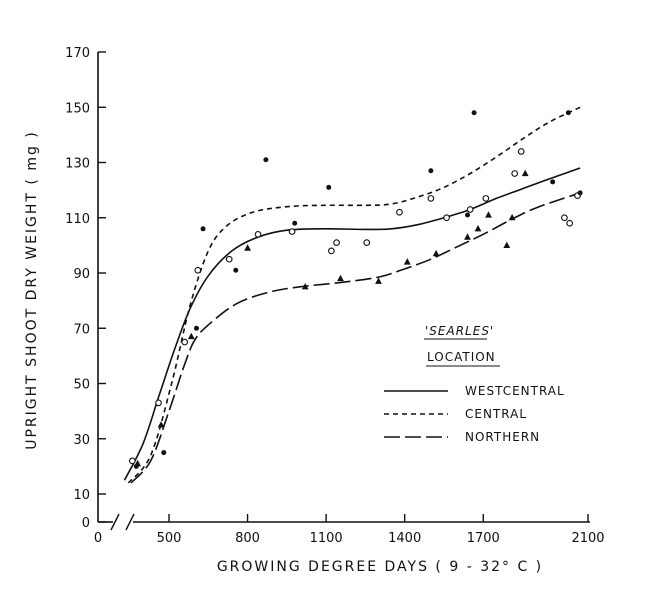 Image resolution: width=656 pixels, height=596 pixels. What do you see at coordinates (85, 288) in the screenshot?
I see `y-axis-ticks: 0 10 30 50 70 90 110 130 150 170` at bounding box center [85, 288].